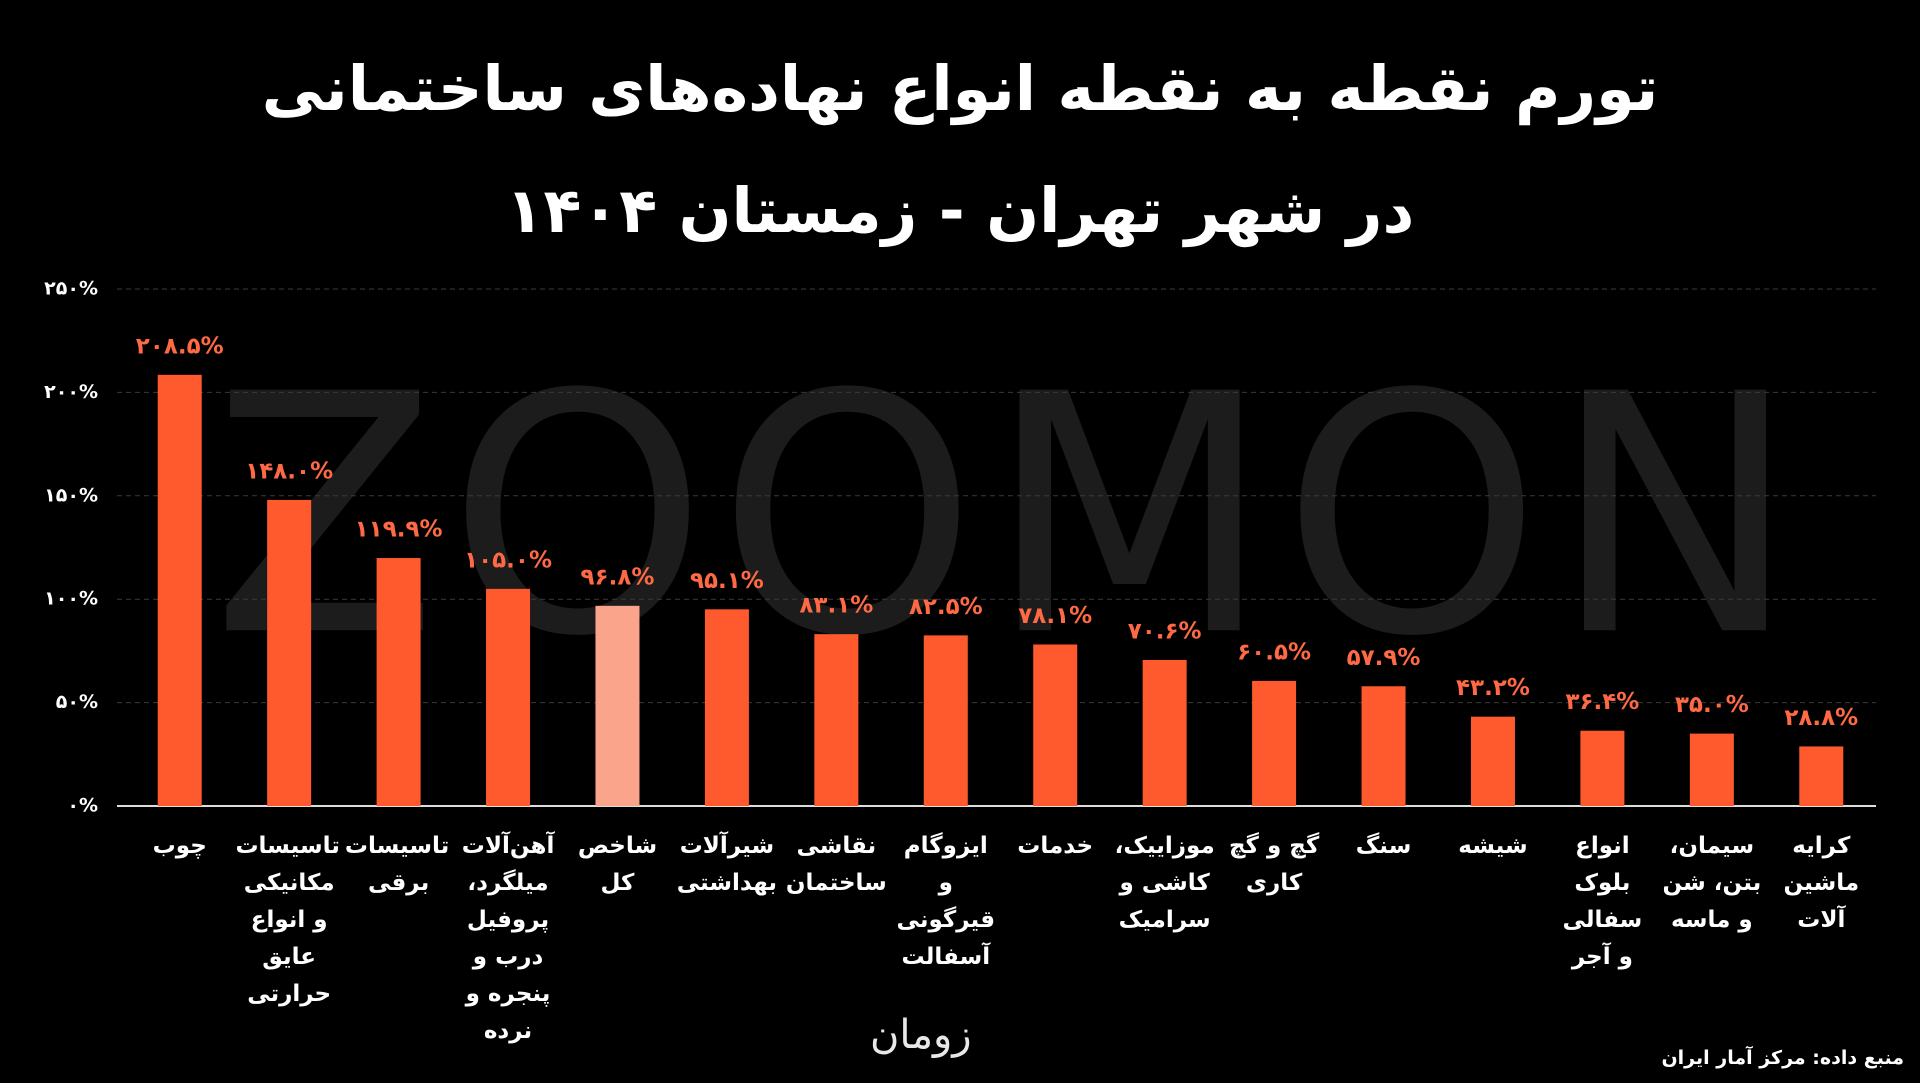  I want to click on x-tick-label: ایزوگام و قیرگونی آسفالت, so click(946, 901).